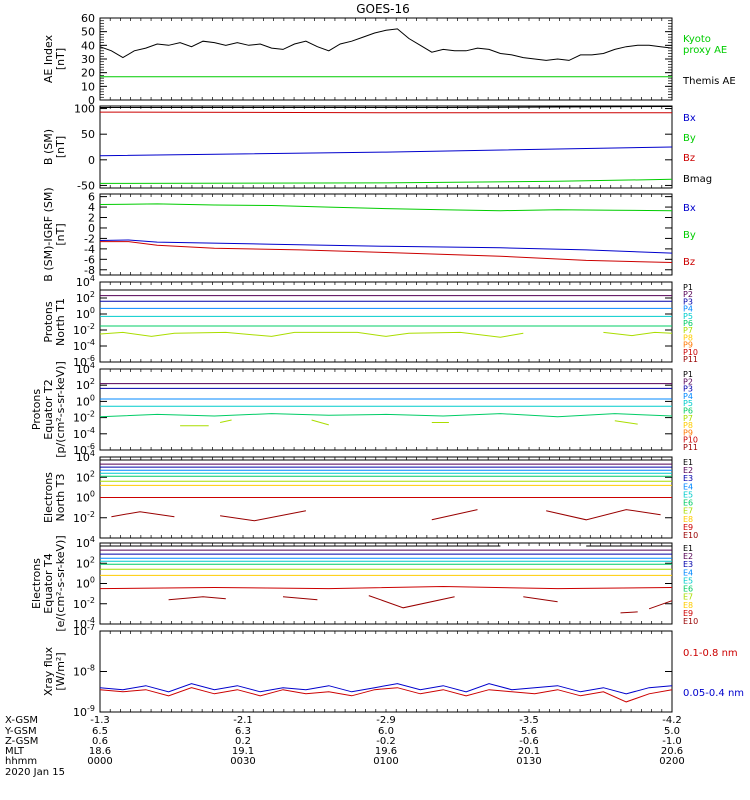 The height and width of the screenshot is (800, 750). Describe the element at coordinates (85, 497) in the screenshot. I see `y-tick-label: 10⁰` at that location.